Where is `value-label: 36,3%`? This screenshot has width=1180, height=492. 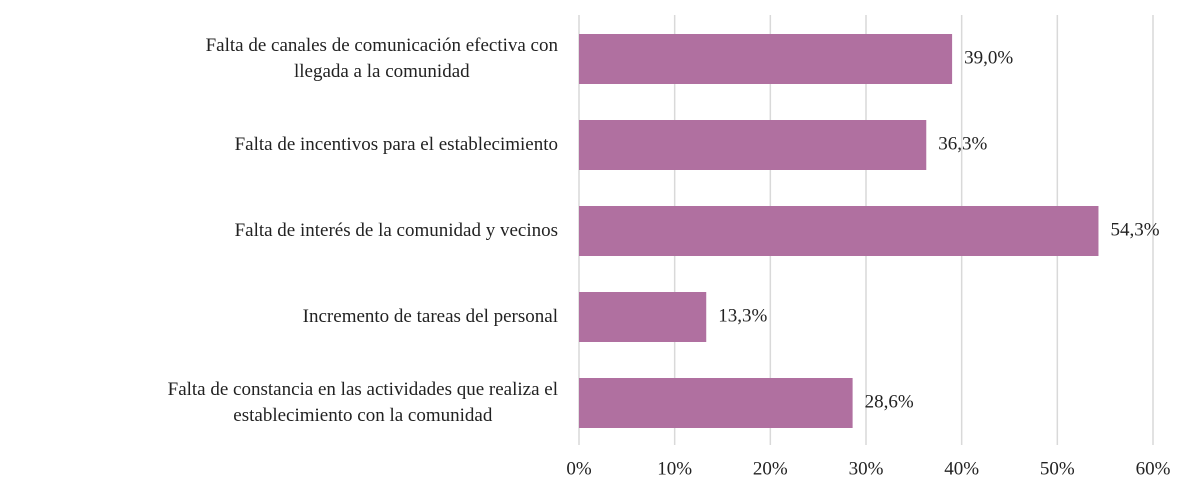 value-label: 36,3% is located at coordinates (962, 143).